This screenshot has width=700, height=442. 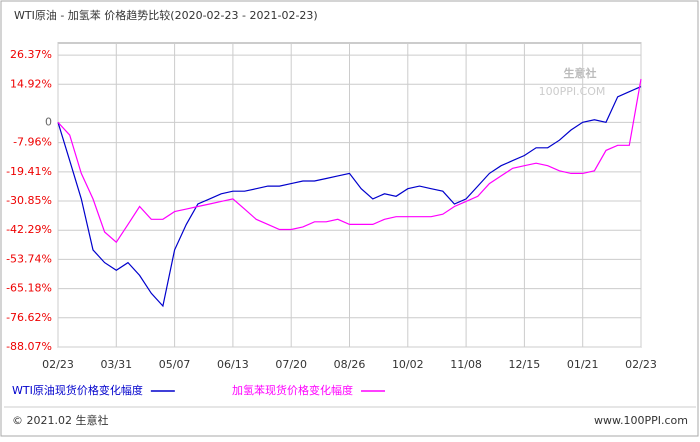 I want to click on x-tick-label: 06/13, so click(x=233, y=364).